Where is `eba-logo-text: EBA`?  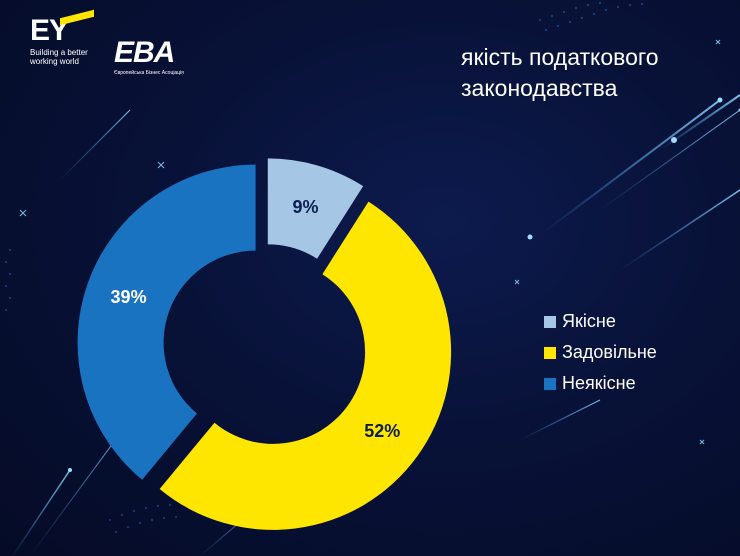
eba-logo-text: EBA is located at coordinates (144, 52).